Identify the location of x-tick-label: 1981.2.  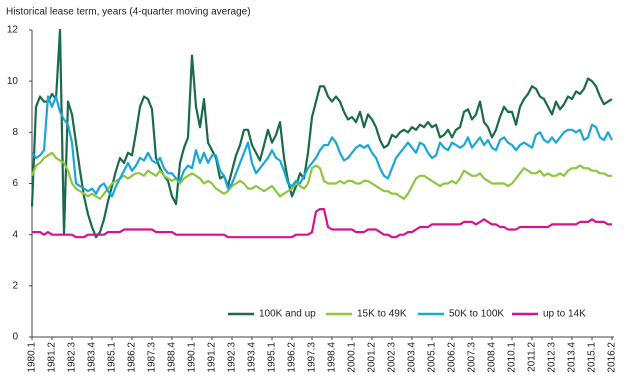
(52, 357).